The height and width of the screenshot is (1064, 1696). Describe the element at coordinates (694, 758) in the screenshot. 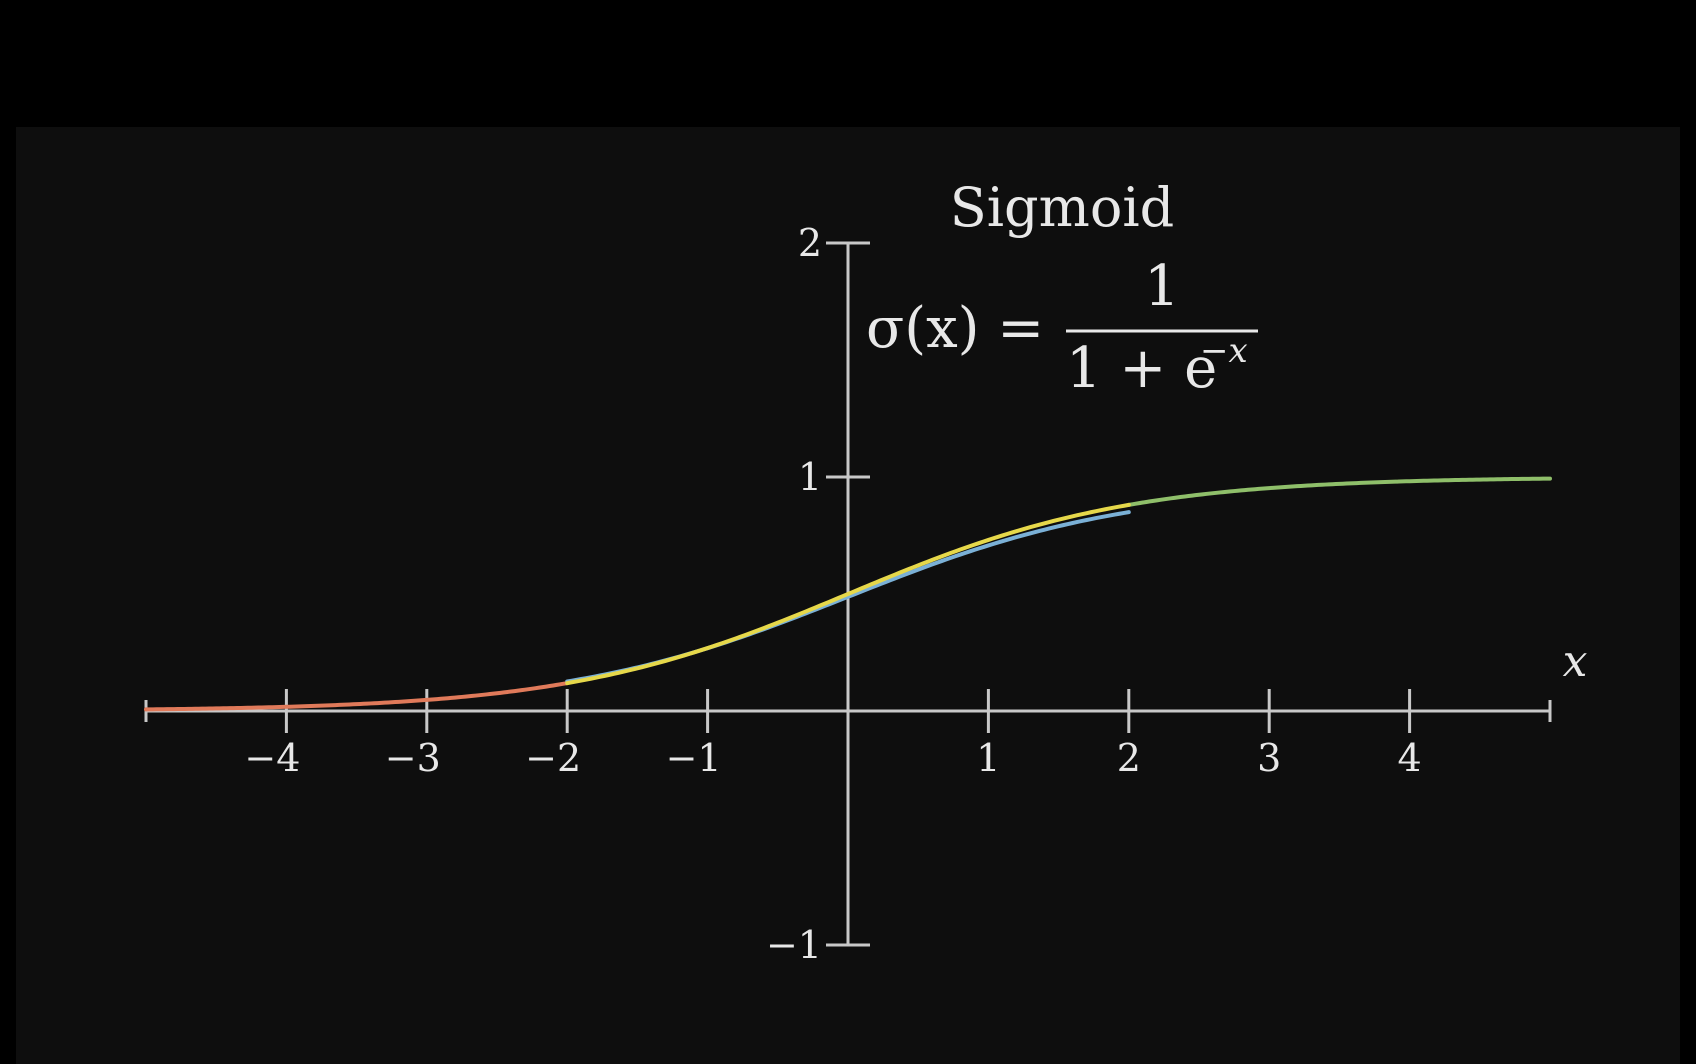

I see `x-tick-label: −1` at that location.